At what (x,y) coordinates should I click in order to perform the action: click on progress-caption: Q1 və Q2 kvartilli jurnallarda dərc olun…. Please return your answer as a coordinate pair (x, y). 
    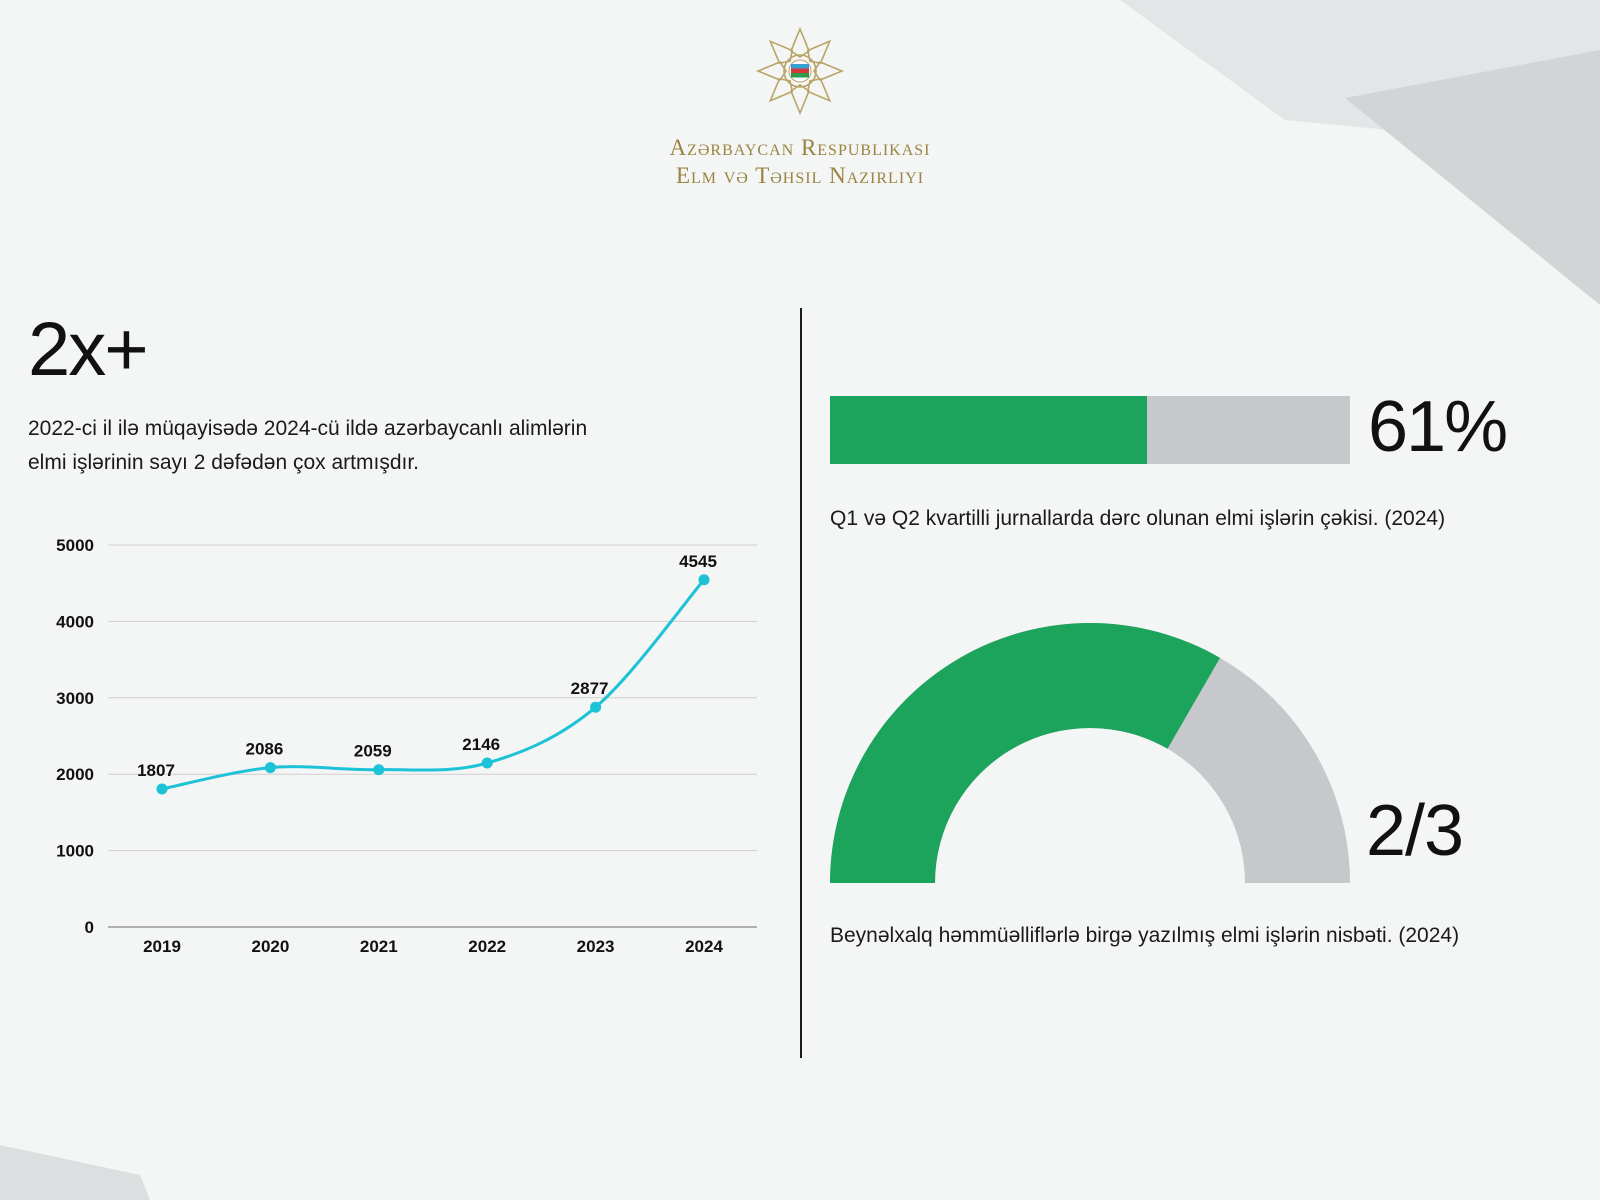
    Looking at the image, I should click on (1138, 518).